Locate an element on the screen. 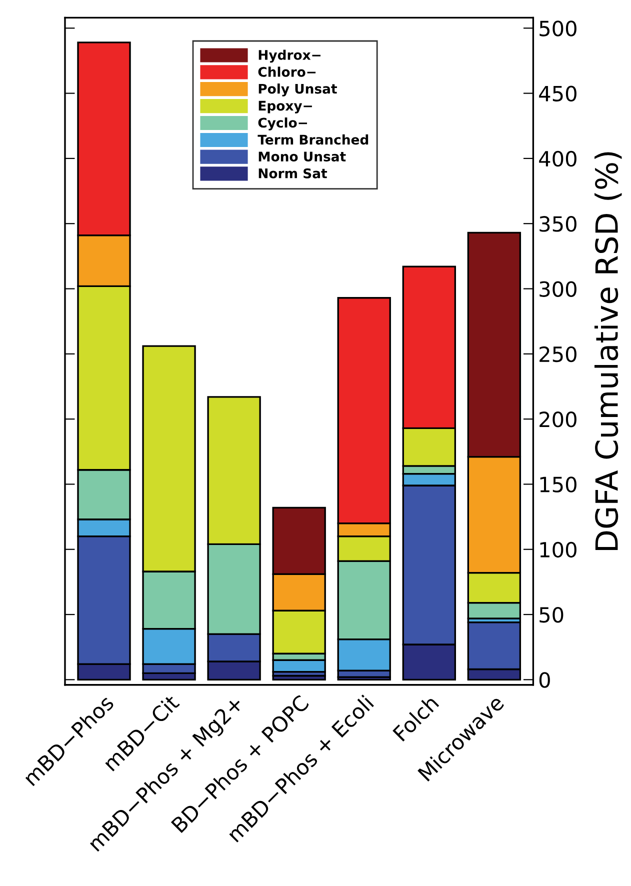 The width and height of the screenshot is (631, 886). y-tick-label: 0 is located at coordinates (544, 680).